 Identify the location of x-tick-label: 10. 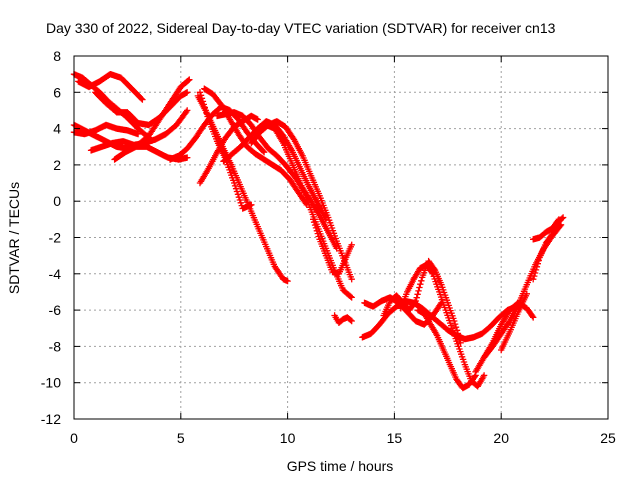
(288, 438).